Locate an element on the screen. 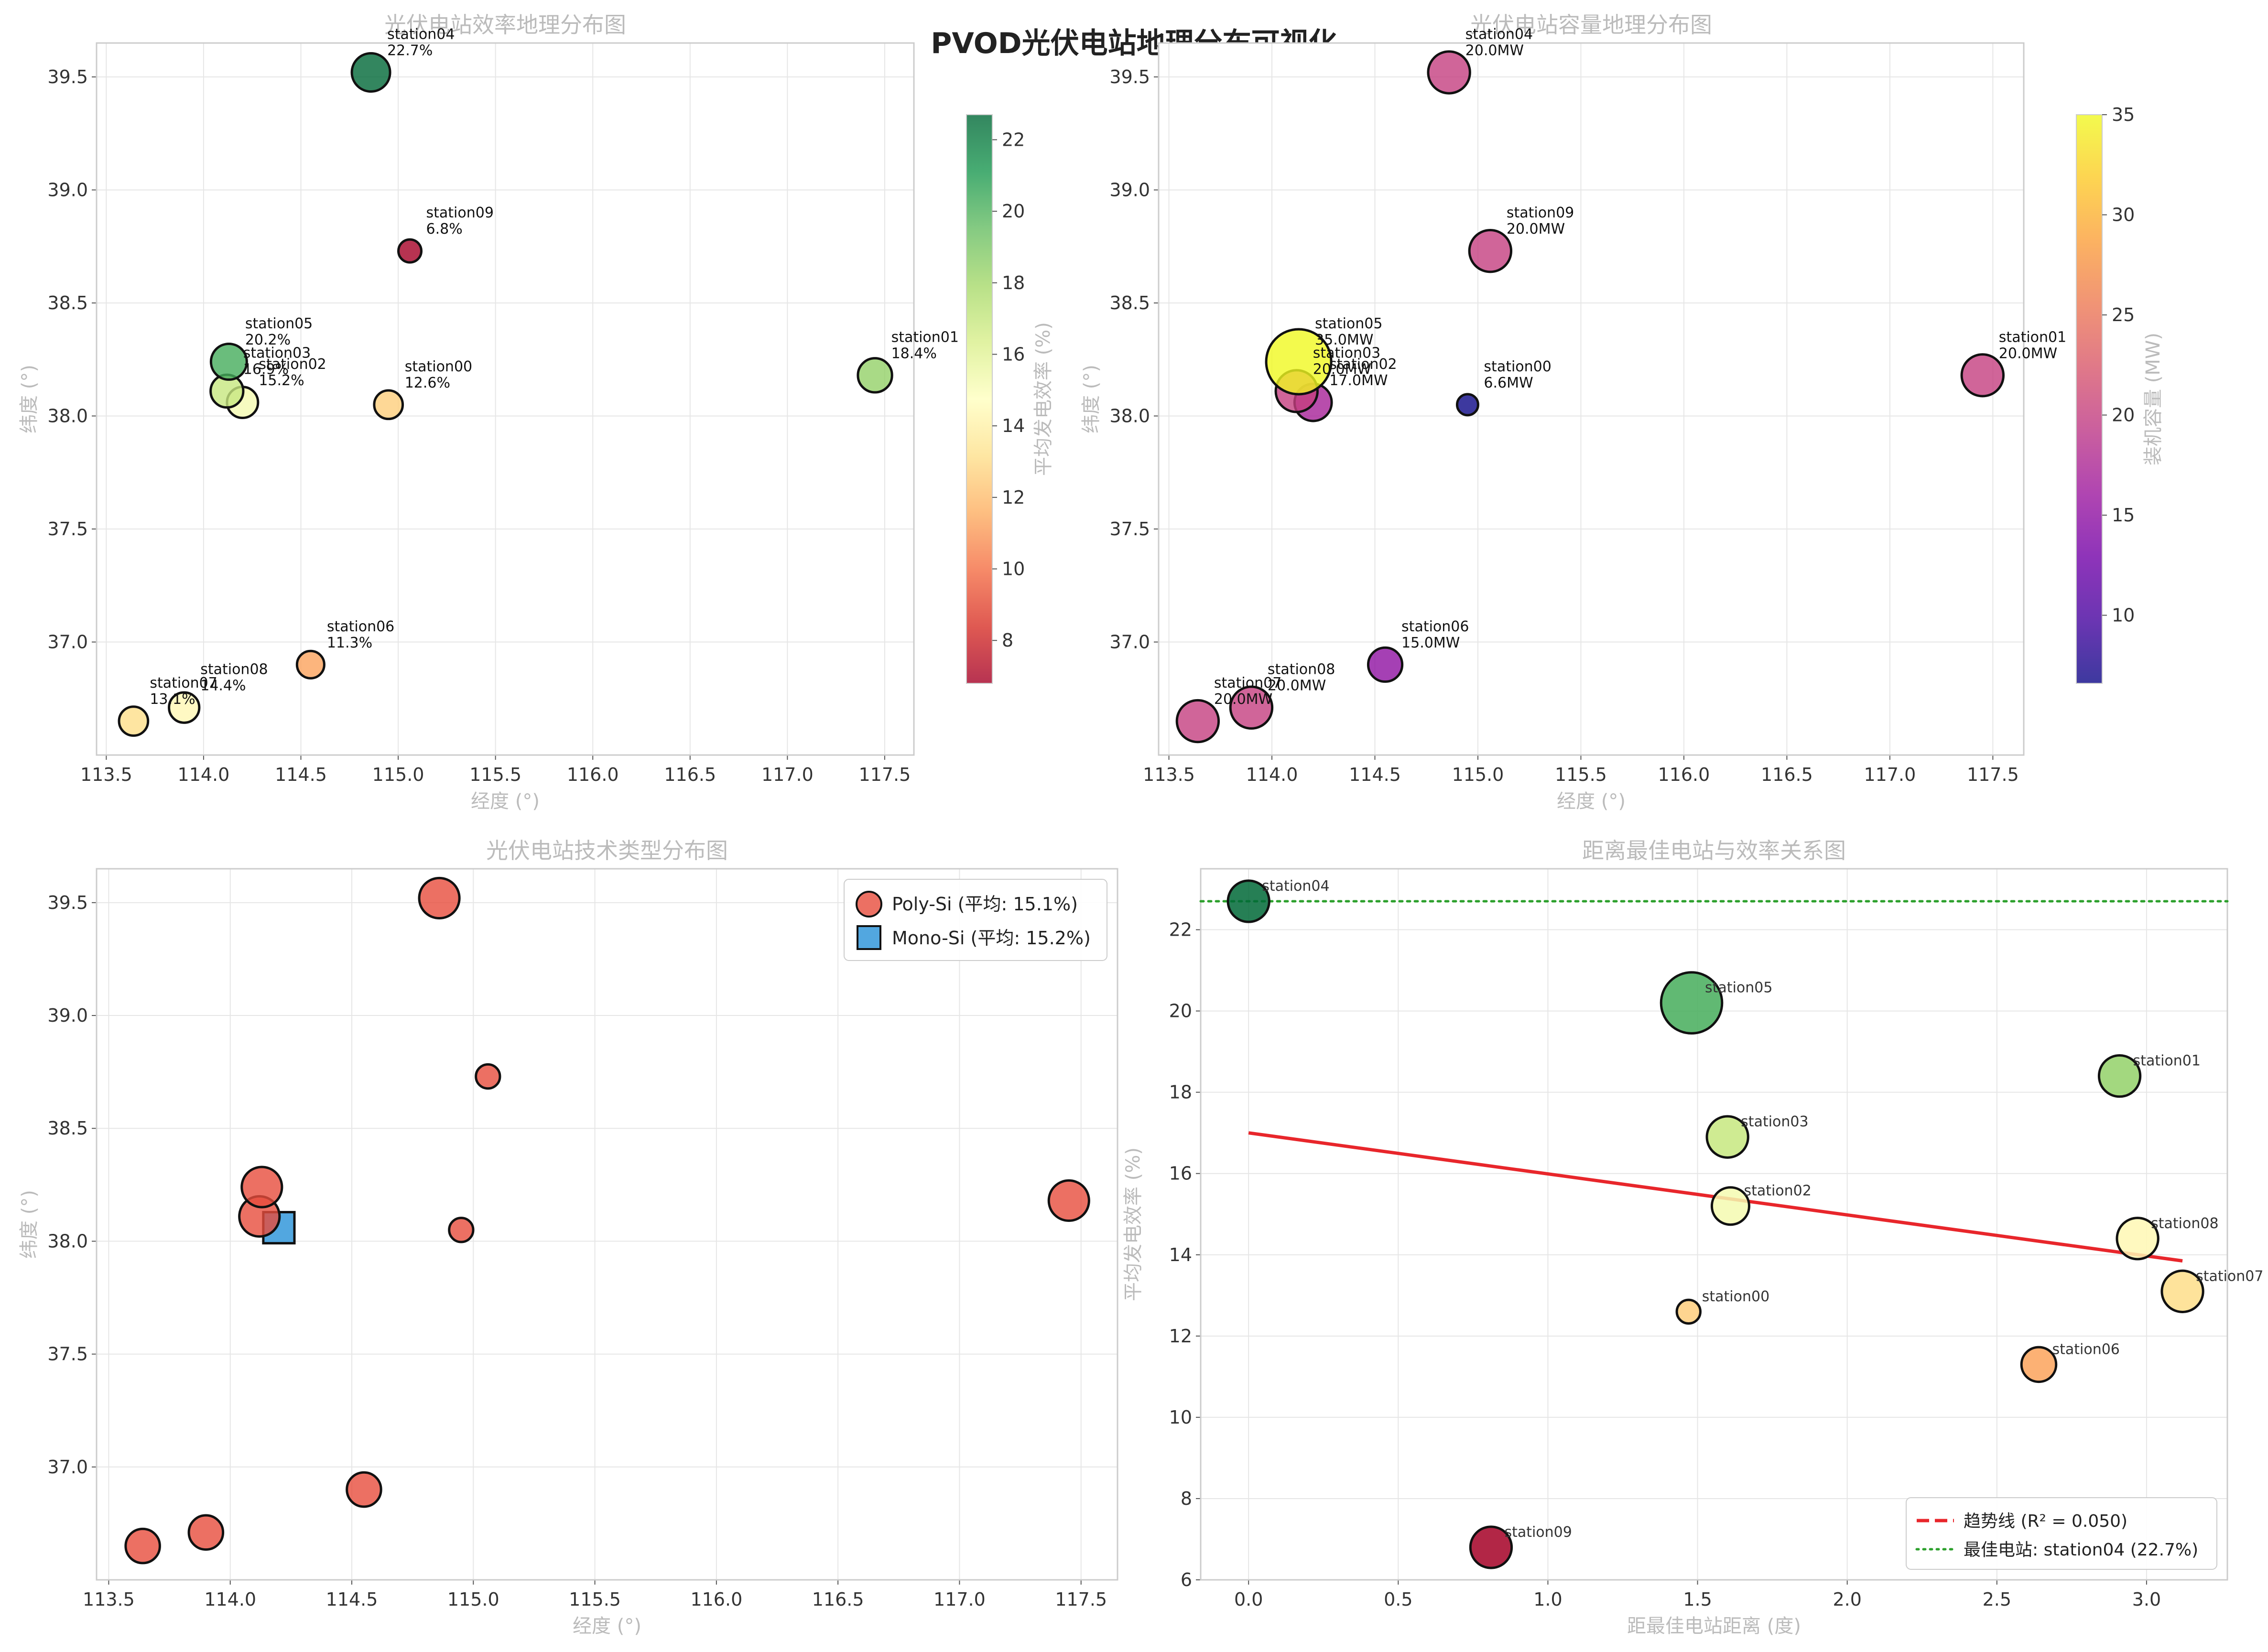  annotation-station04: station04 22.7% is located at coordinates (421, 42).